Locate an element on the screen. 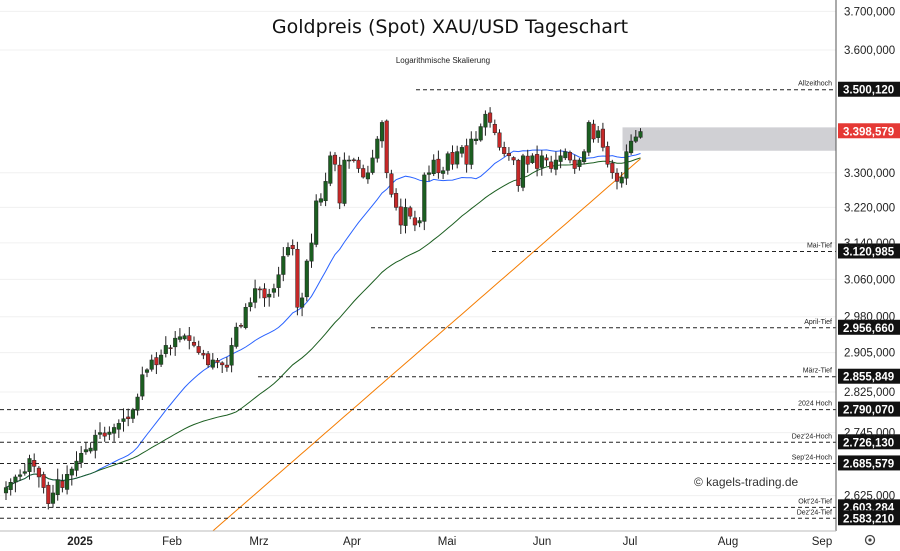 This screenshot has width=900, height=551. level-price-label: 3.500,120 is located at coordinates (868, 91).